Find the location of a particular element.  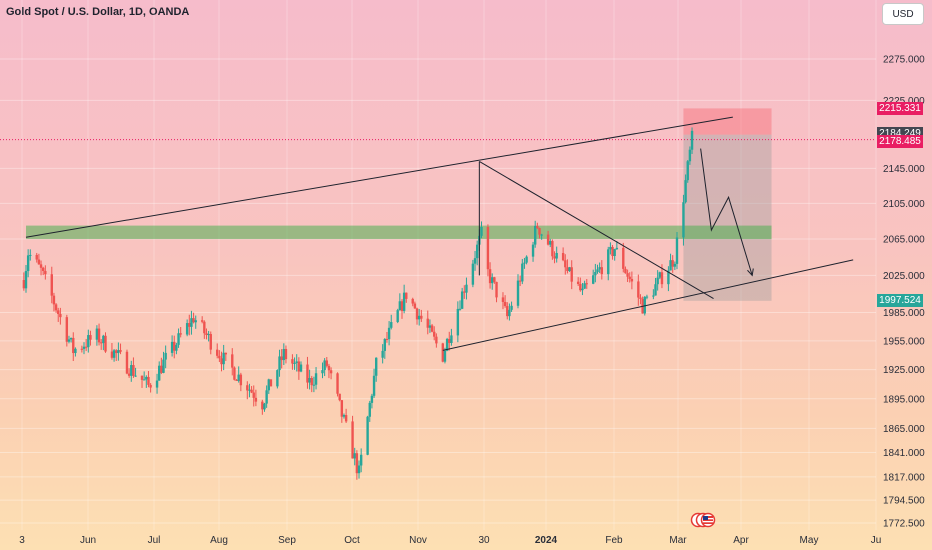

x-tick-label: Sep is located at coordinates (287, 540).